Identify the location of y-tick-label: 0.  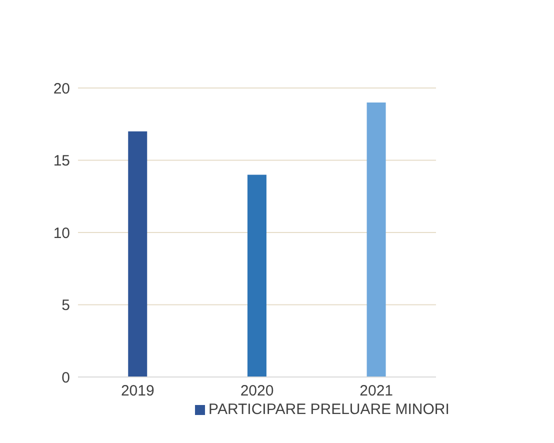
(66, 377).